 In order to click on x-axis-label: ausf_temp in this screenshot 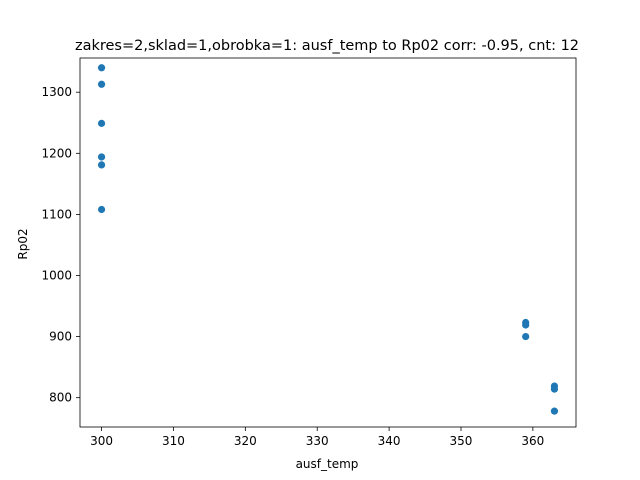, I will do `click(327, 464)`.